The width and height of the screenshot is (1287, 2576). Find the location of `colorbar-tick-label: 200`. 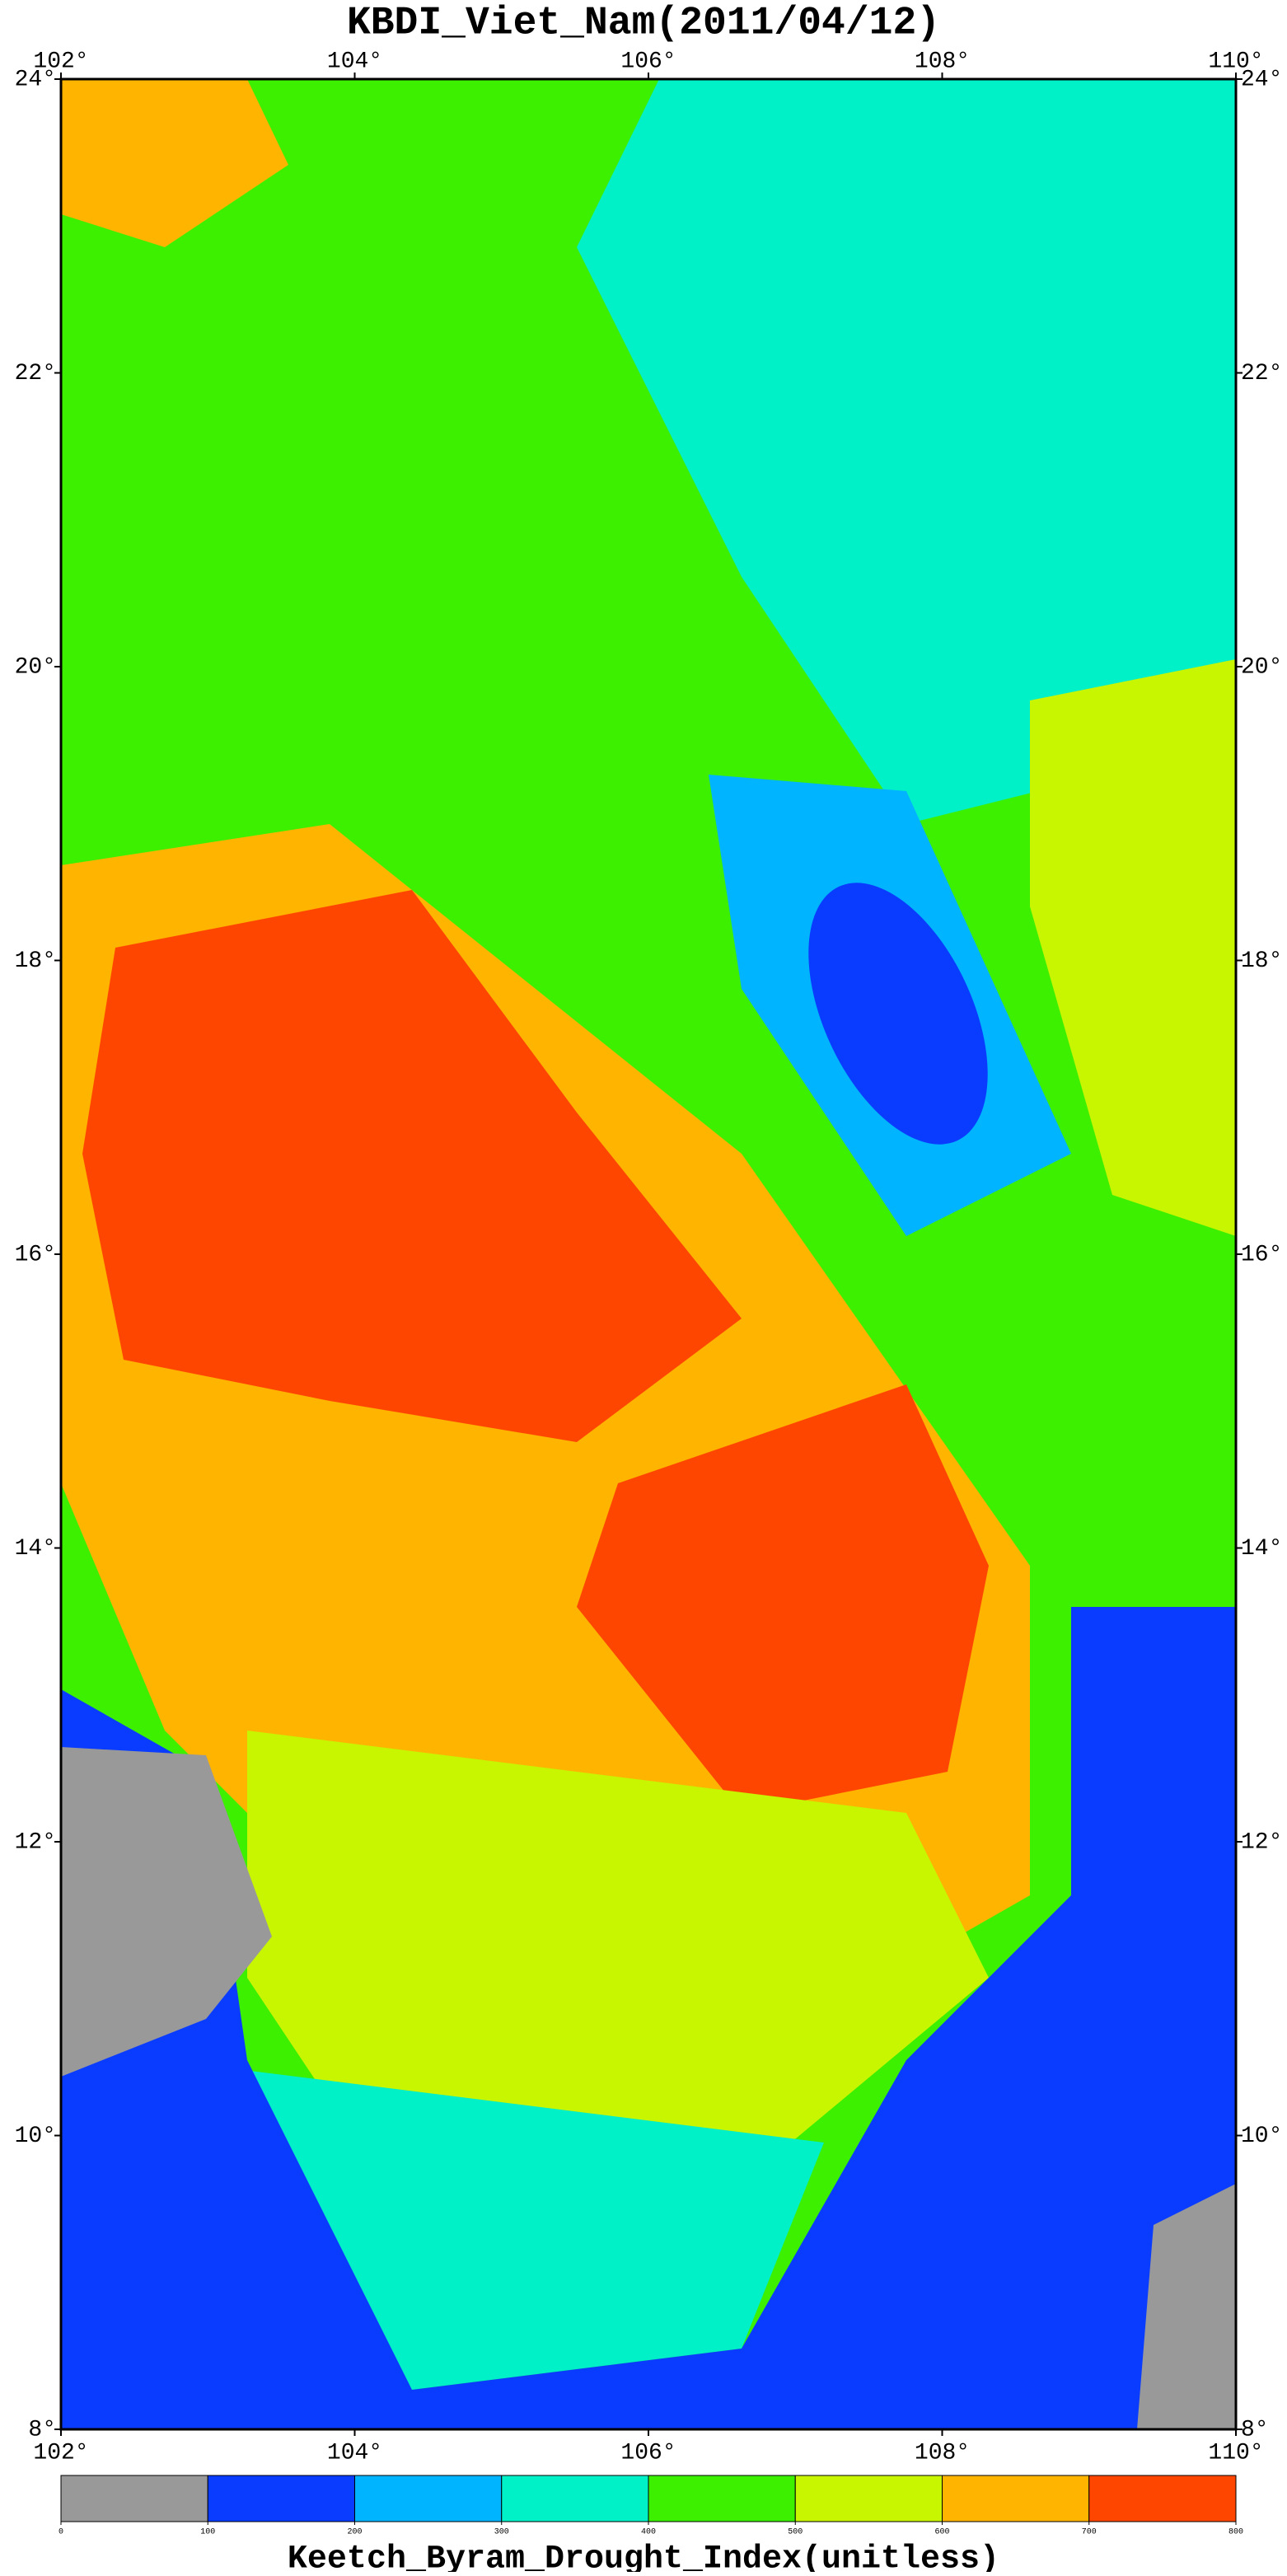

colorbar-tick-label: 200 is located at coordinates (354, 2532).